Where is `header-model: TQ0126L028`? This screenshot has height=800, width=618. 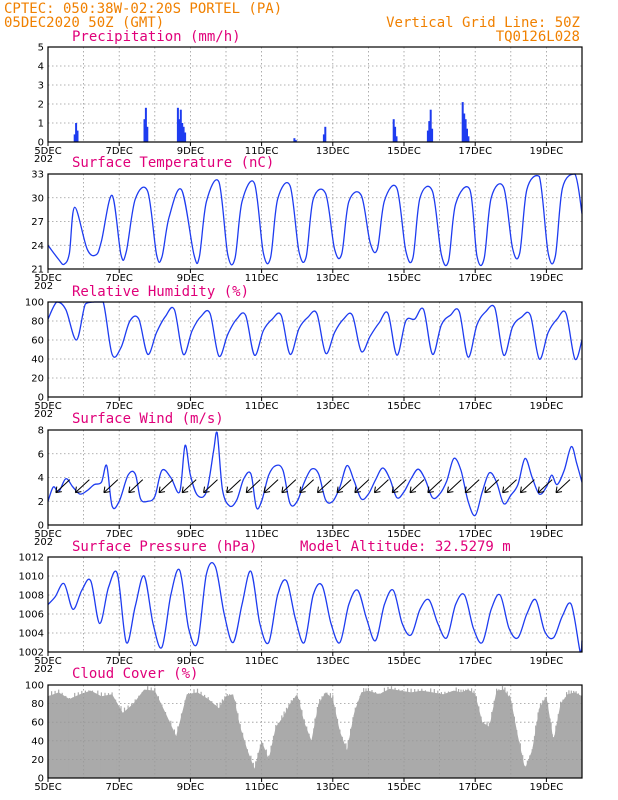 header-model: TQ0126L028 is located at coordinates (538, 37).